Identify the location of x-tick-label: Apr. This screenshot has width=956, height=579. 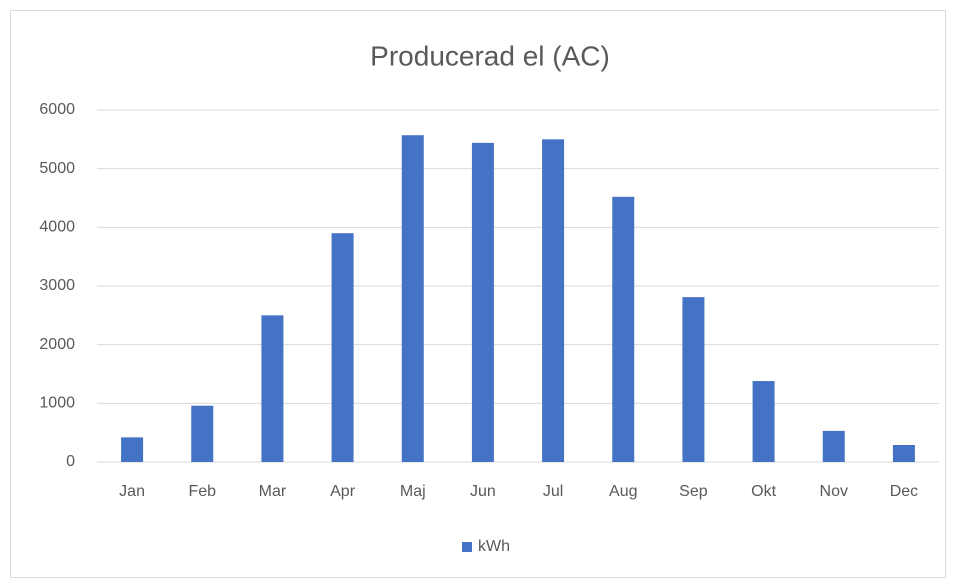
(343, 491).